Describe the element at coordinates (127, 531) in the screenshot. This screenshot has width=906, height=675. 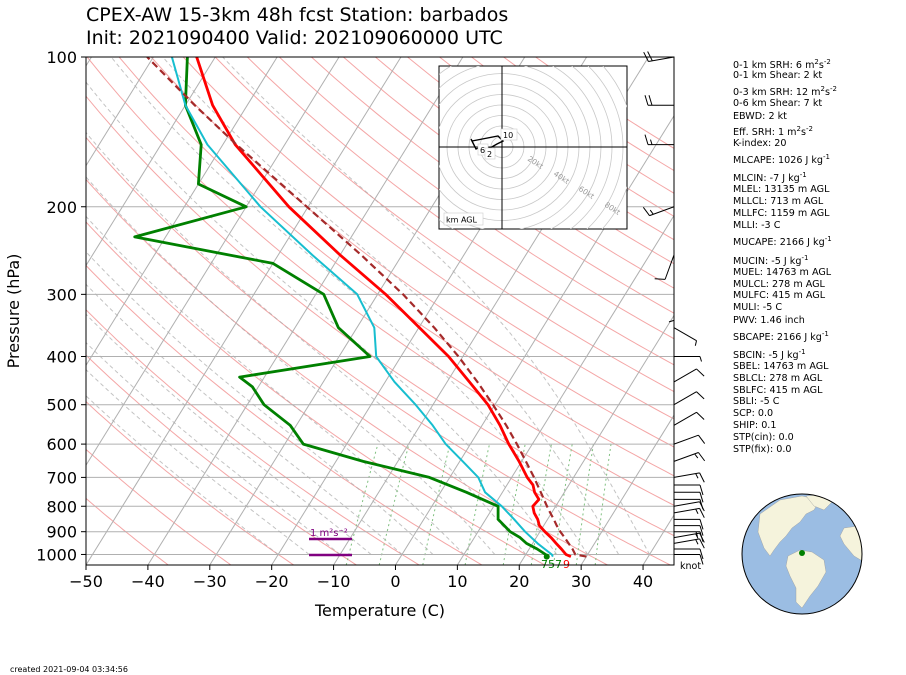
I see `dry-adiabat` at that location.